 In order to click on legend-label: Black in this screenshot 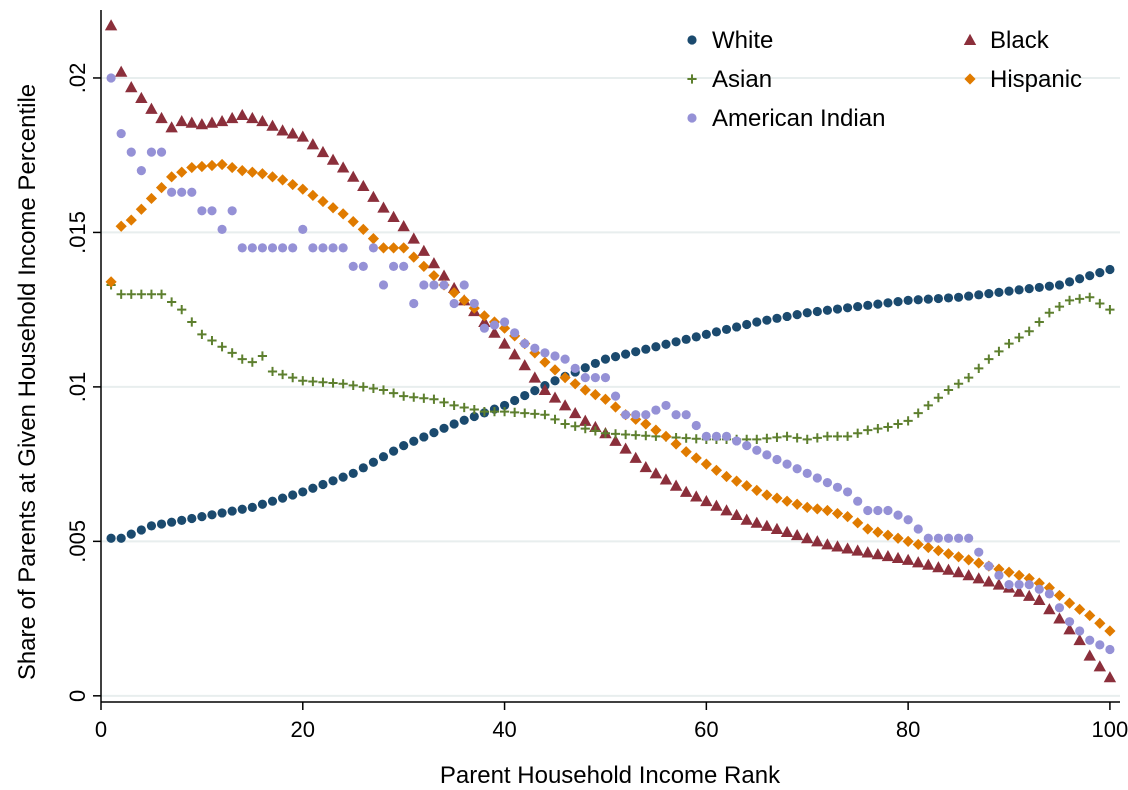, I will do `click(1020, 40)`.